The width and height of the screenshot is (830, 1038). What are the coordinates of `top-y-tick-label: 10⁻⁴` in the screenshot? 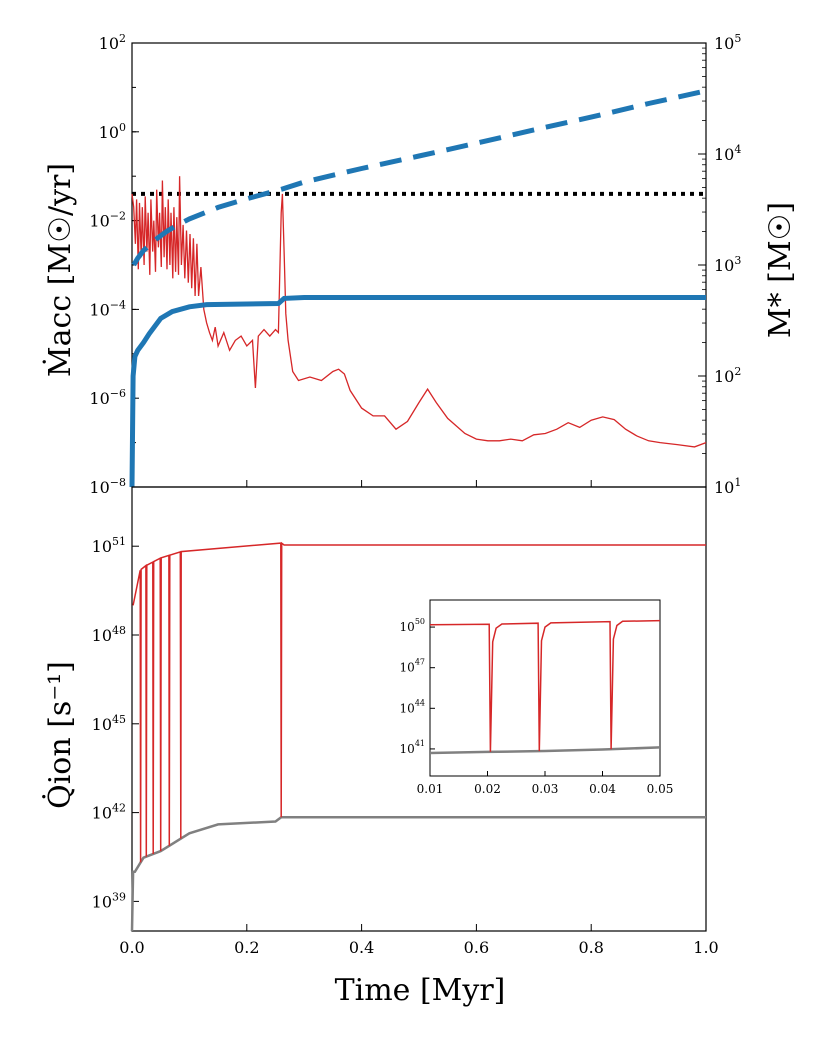 It's located at (107, 308).